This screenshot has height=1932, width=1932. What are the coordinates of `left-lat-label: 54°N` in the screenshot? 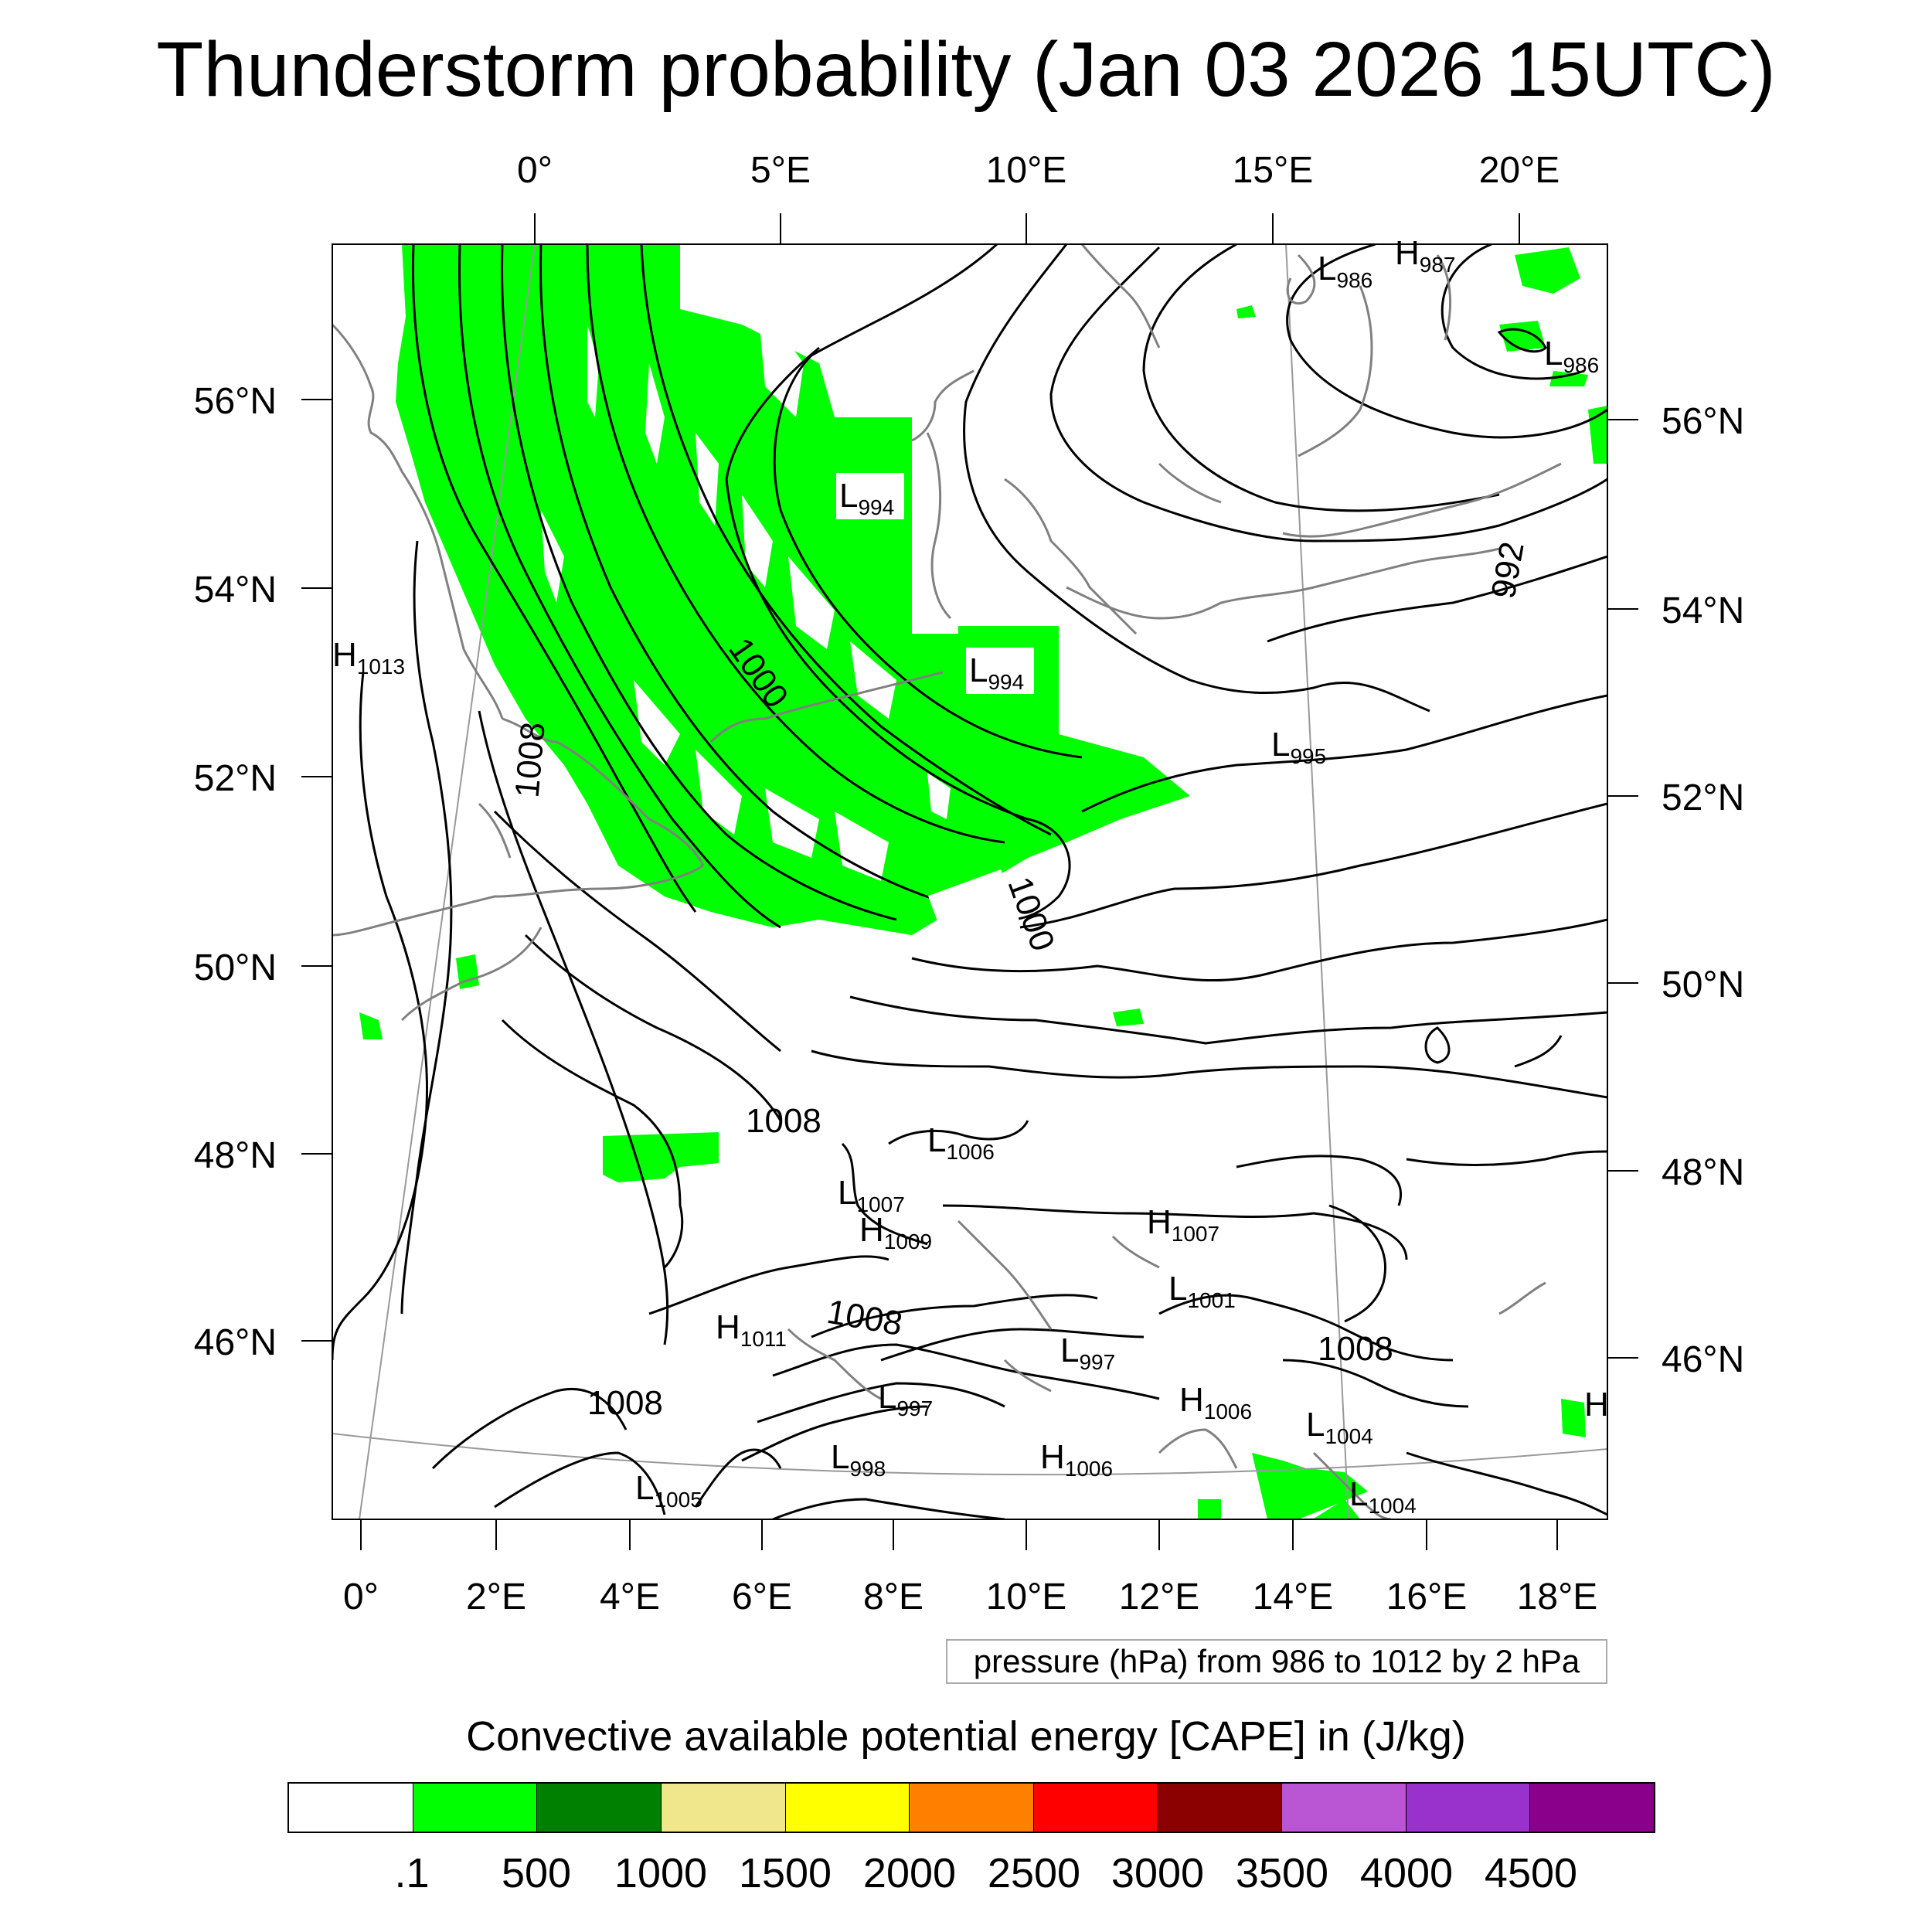 It's located at (236, 590).